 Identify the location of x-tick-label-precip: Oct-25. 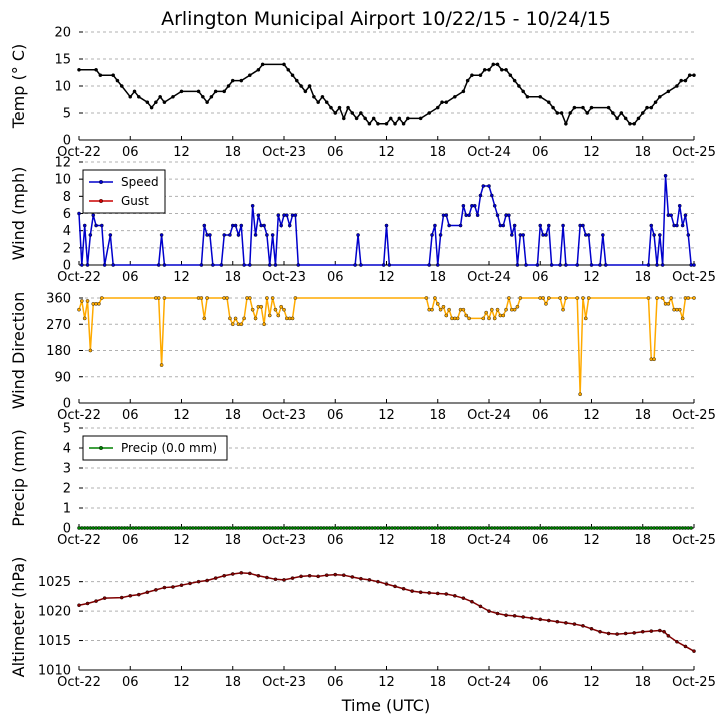
(694, 540).